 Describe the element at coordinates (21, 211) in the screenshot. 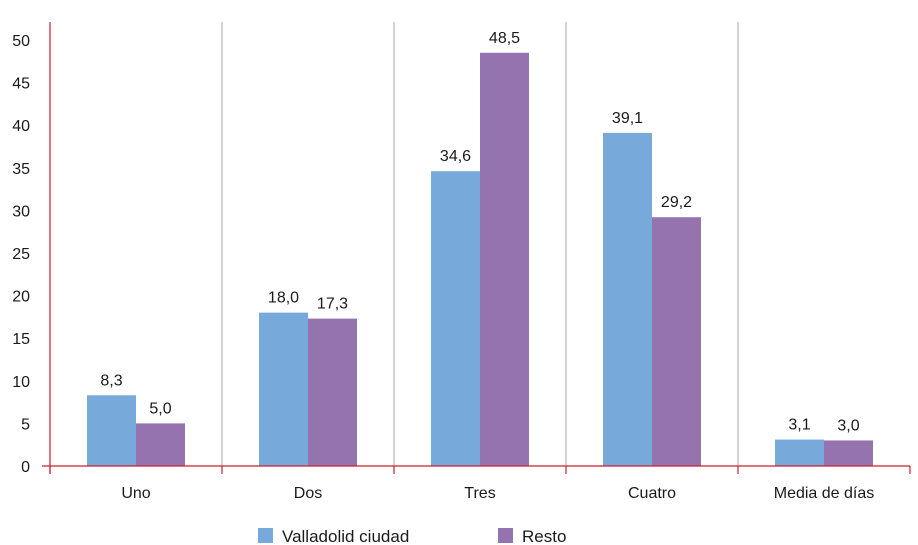

I see `y-tick-label-30: 30` at that location.